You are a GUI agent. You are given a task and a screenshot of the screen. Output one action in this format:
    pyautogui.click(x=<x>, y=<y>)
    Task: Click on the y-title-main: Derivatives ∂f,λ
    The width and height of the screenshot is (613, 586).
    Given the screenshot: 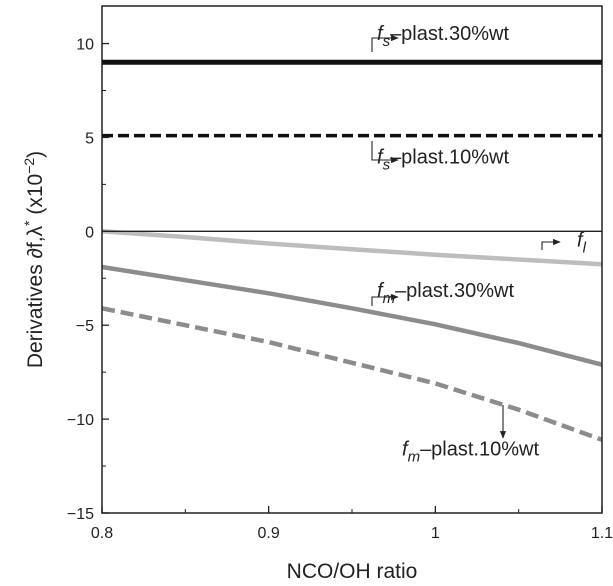 What is the action you would take?
    pyautogui.click(x=35, y=296)
    